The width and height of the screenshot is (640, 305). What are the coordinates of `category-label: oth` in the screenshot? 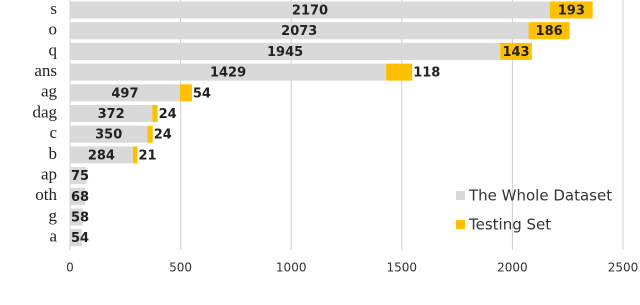 It's located at (46, 194).